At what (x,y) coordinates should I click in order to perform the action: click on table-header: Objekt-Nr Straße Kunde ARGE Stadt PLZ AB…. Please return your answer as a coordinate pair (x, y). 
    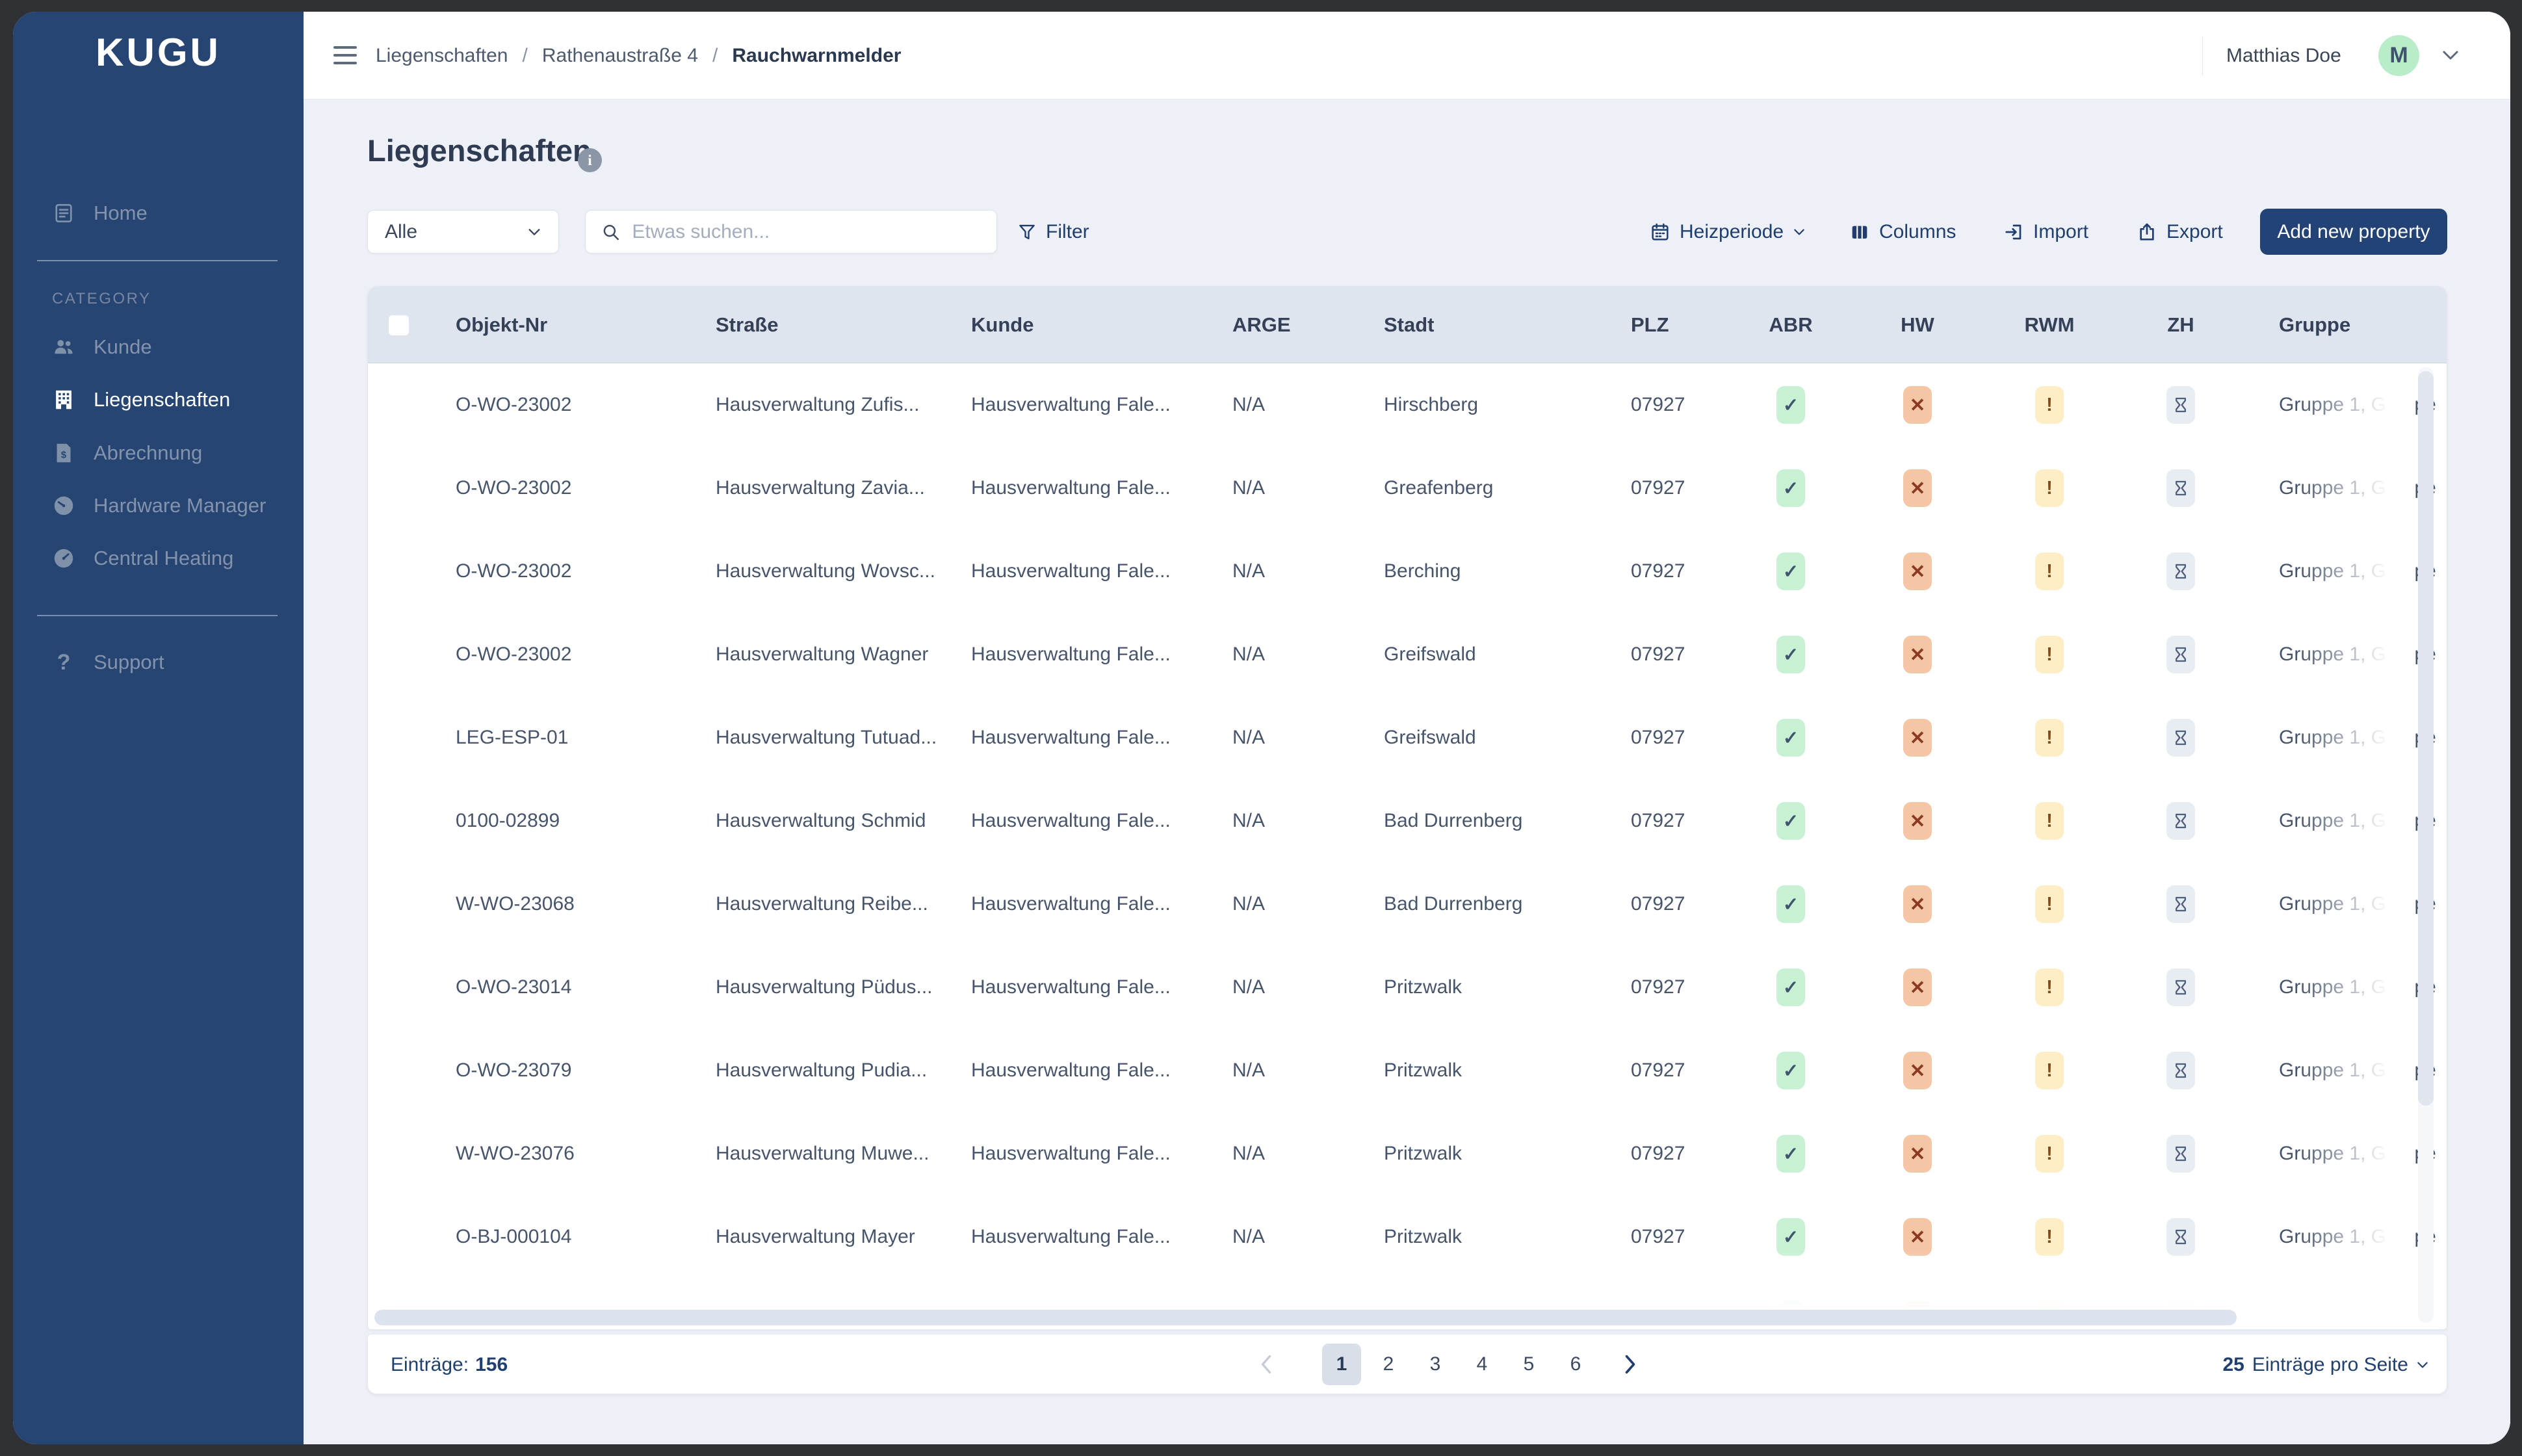
    Looking at the image, I should click on (1408, 325).